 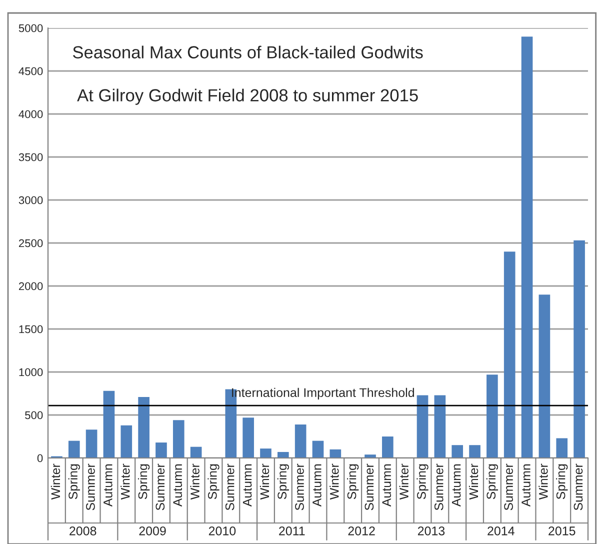 I want to click on y-tick-label: 4500, so click(x=30, y=71).